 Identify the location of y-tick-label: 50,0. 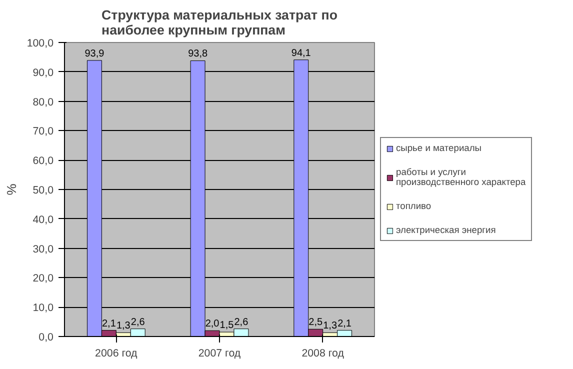
(43, 190).